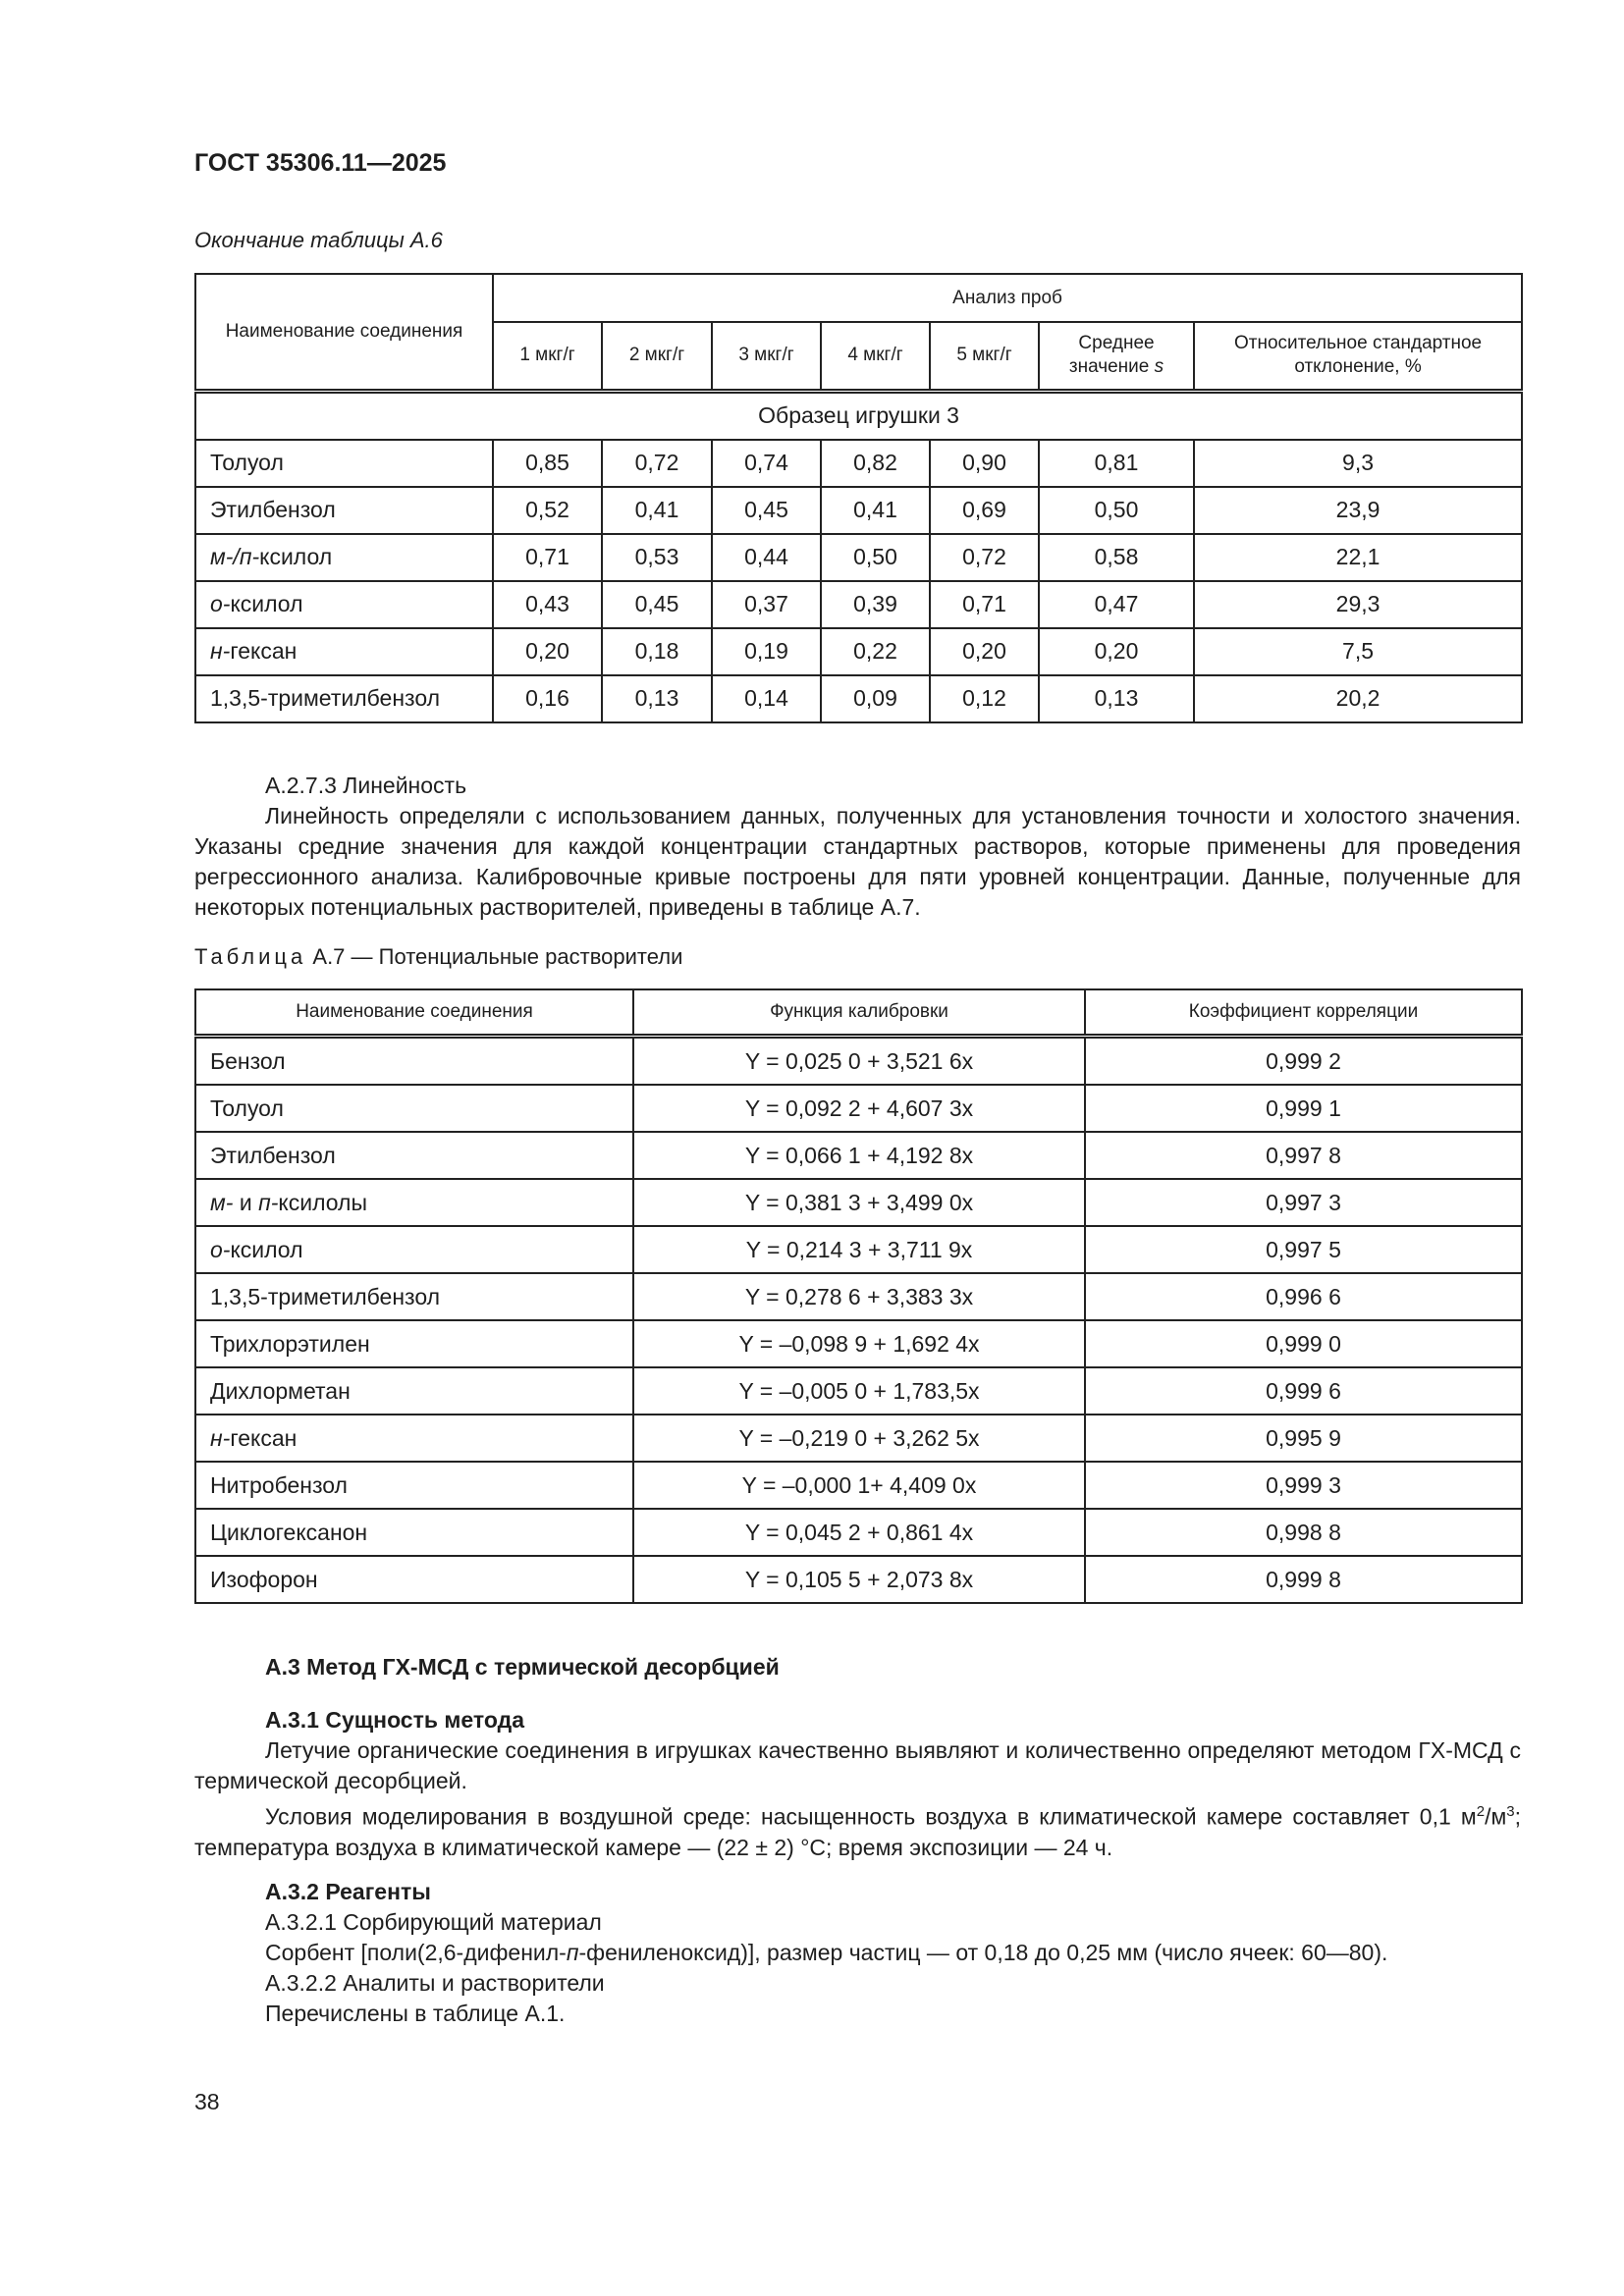 This screenshot has width=1624, height=2296. Describe the element at coordinates (875, 357) in the screenshot. I see `col-header: 4 мкг/г` at that location.